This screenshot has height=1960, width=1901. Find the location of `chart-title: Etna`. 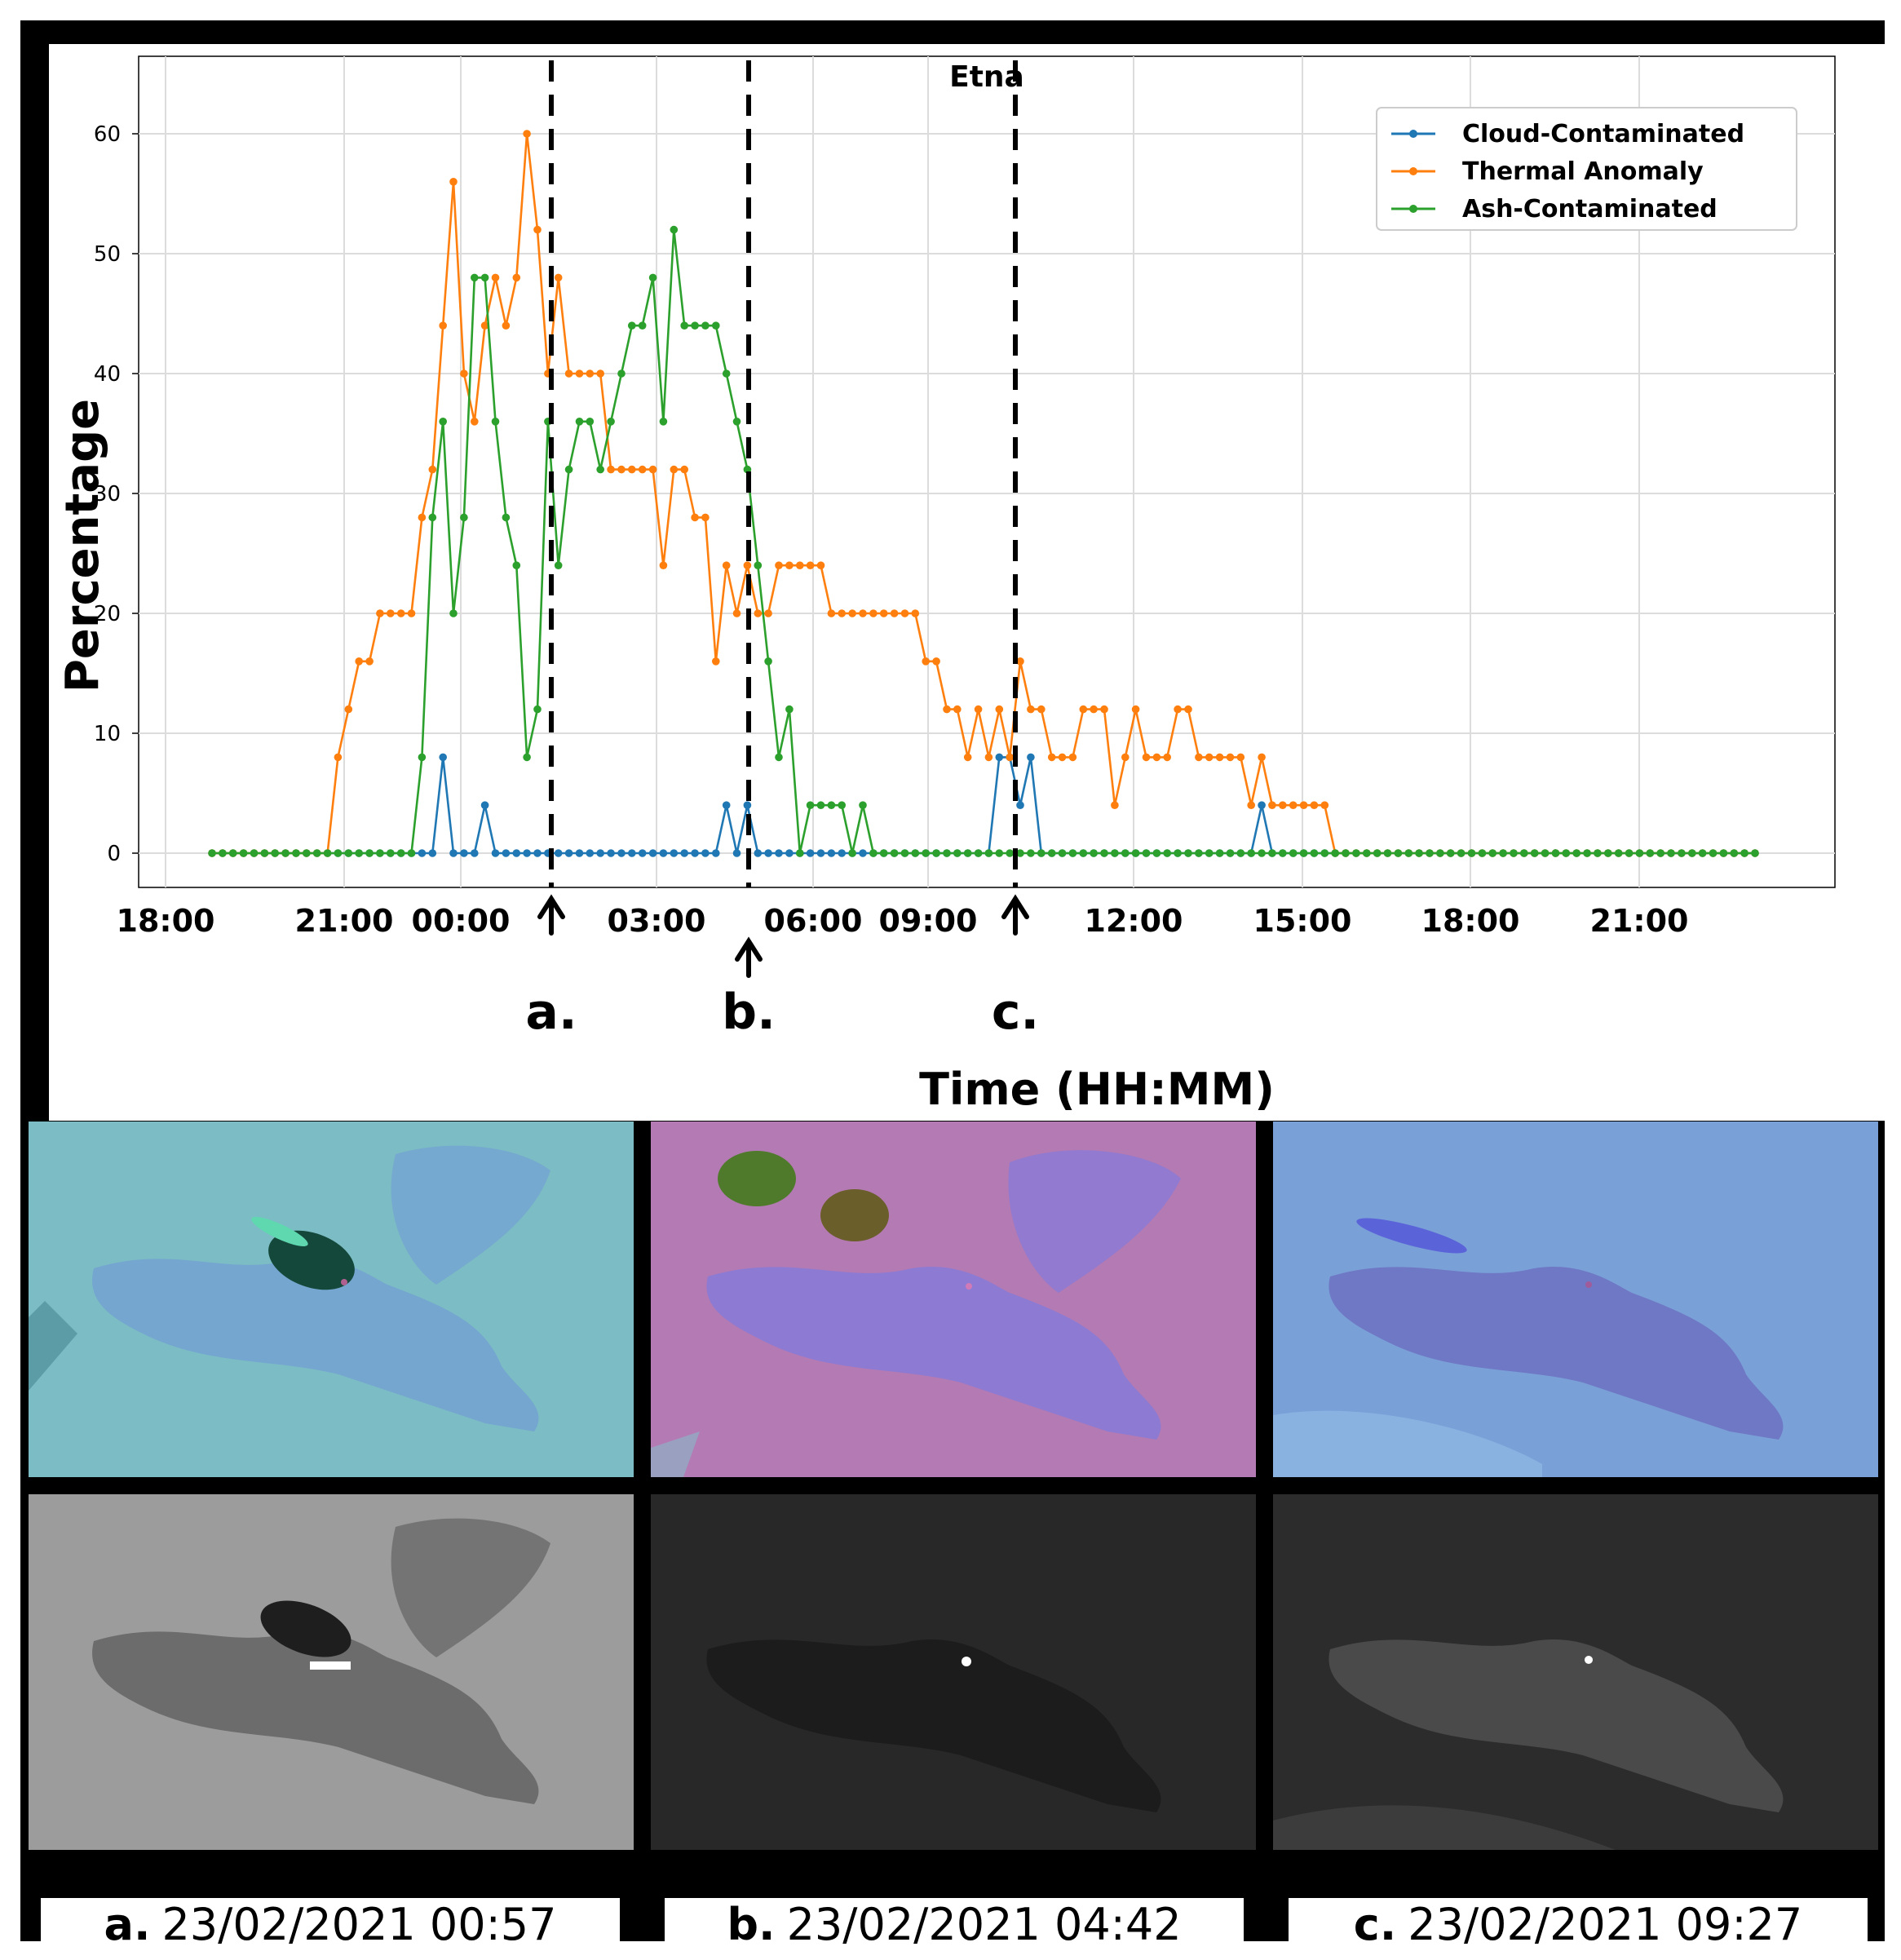

chart-title: Etna is located at coordinates (987, 77).